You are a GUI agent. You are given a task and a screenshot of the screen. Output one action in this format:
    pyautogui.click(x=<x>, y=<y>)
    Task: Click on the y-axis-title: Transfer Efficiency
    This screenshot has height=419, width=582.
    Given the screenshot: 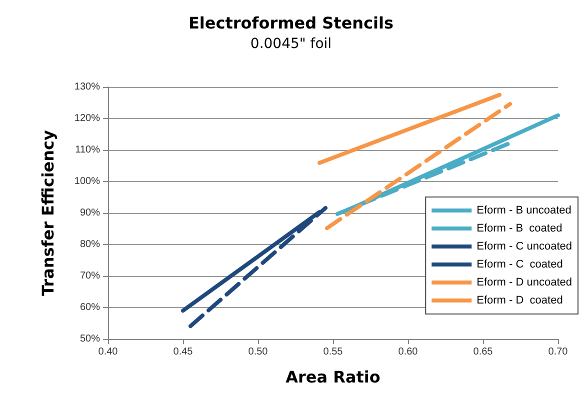 What is the action you would take?
    pyautogui.click(x=48, y=212)
    